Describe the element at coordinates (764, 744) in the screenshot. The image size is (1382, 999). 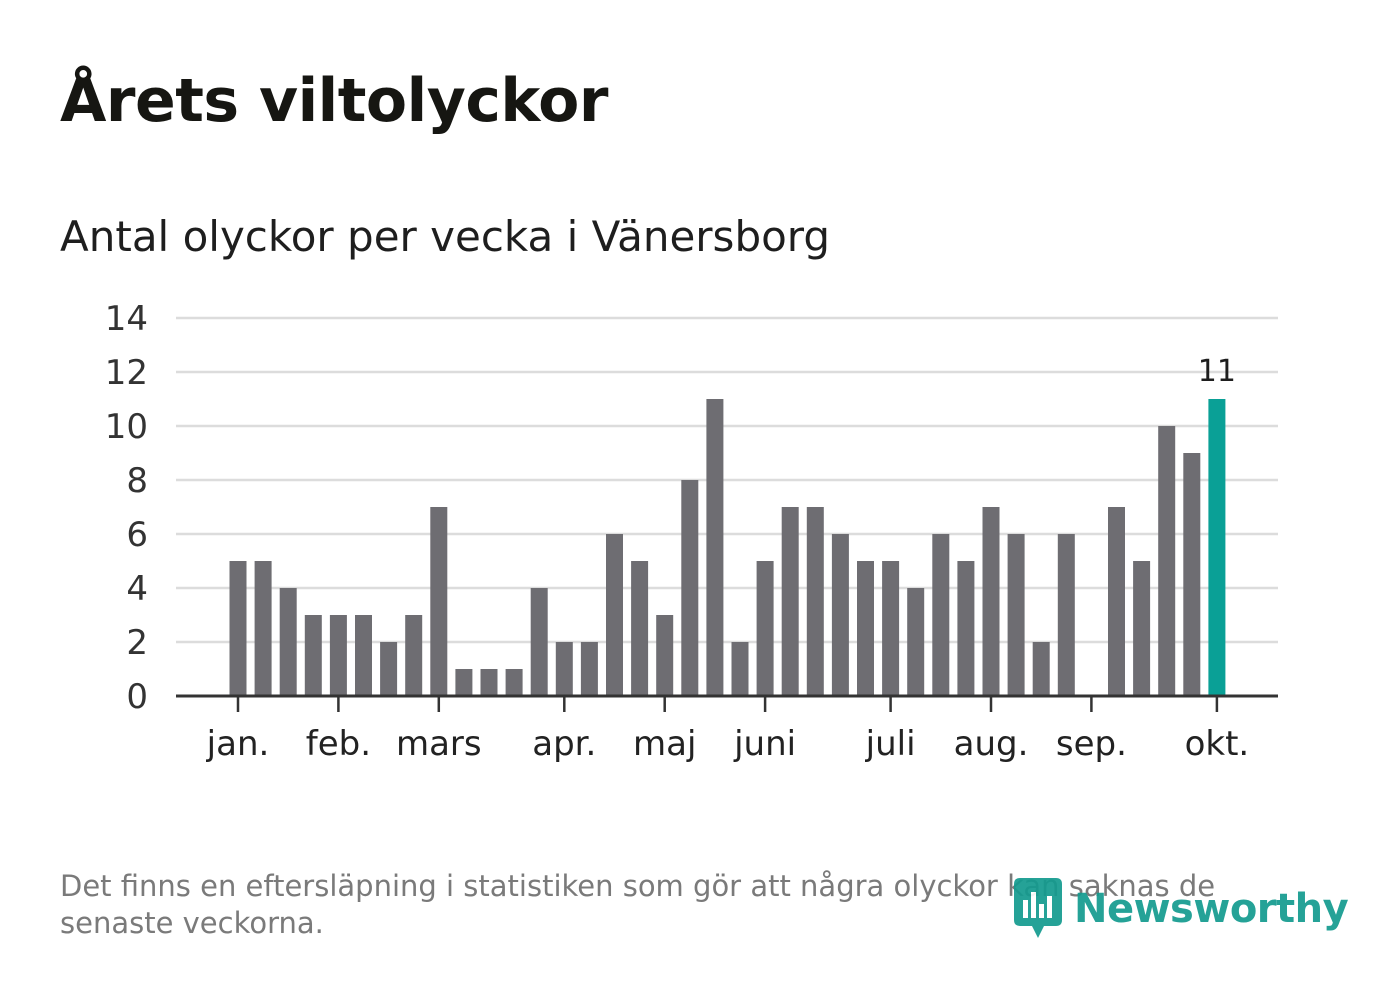
I see `x-tick-label: juni` at that location.